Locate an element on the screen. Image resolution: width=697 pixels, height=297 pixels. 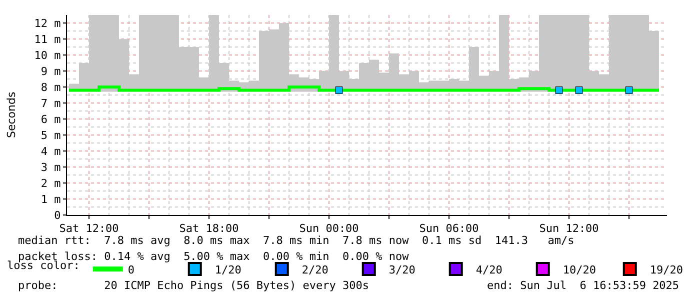
y-tick-label: 10 m is located at coordinates (48, 55).